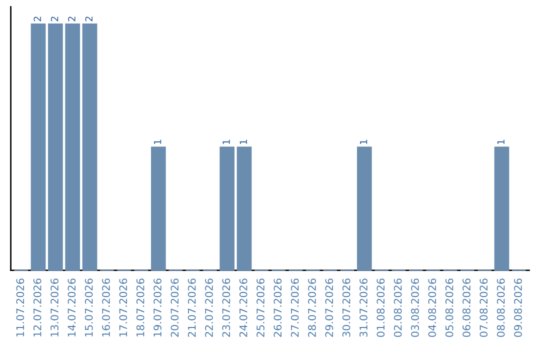 This screenshot has height=340, width=540. I want to click on x-tick-label: 23.07.2026, so click(226, 307).